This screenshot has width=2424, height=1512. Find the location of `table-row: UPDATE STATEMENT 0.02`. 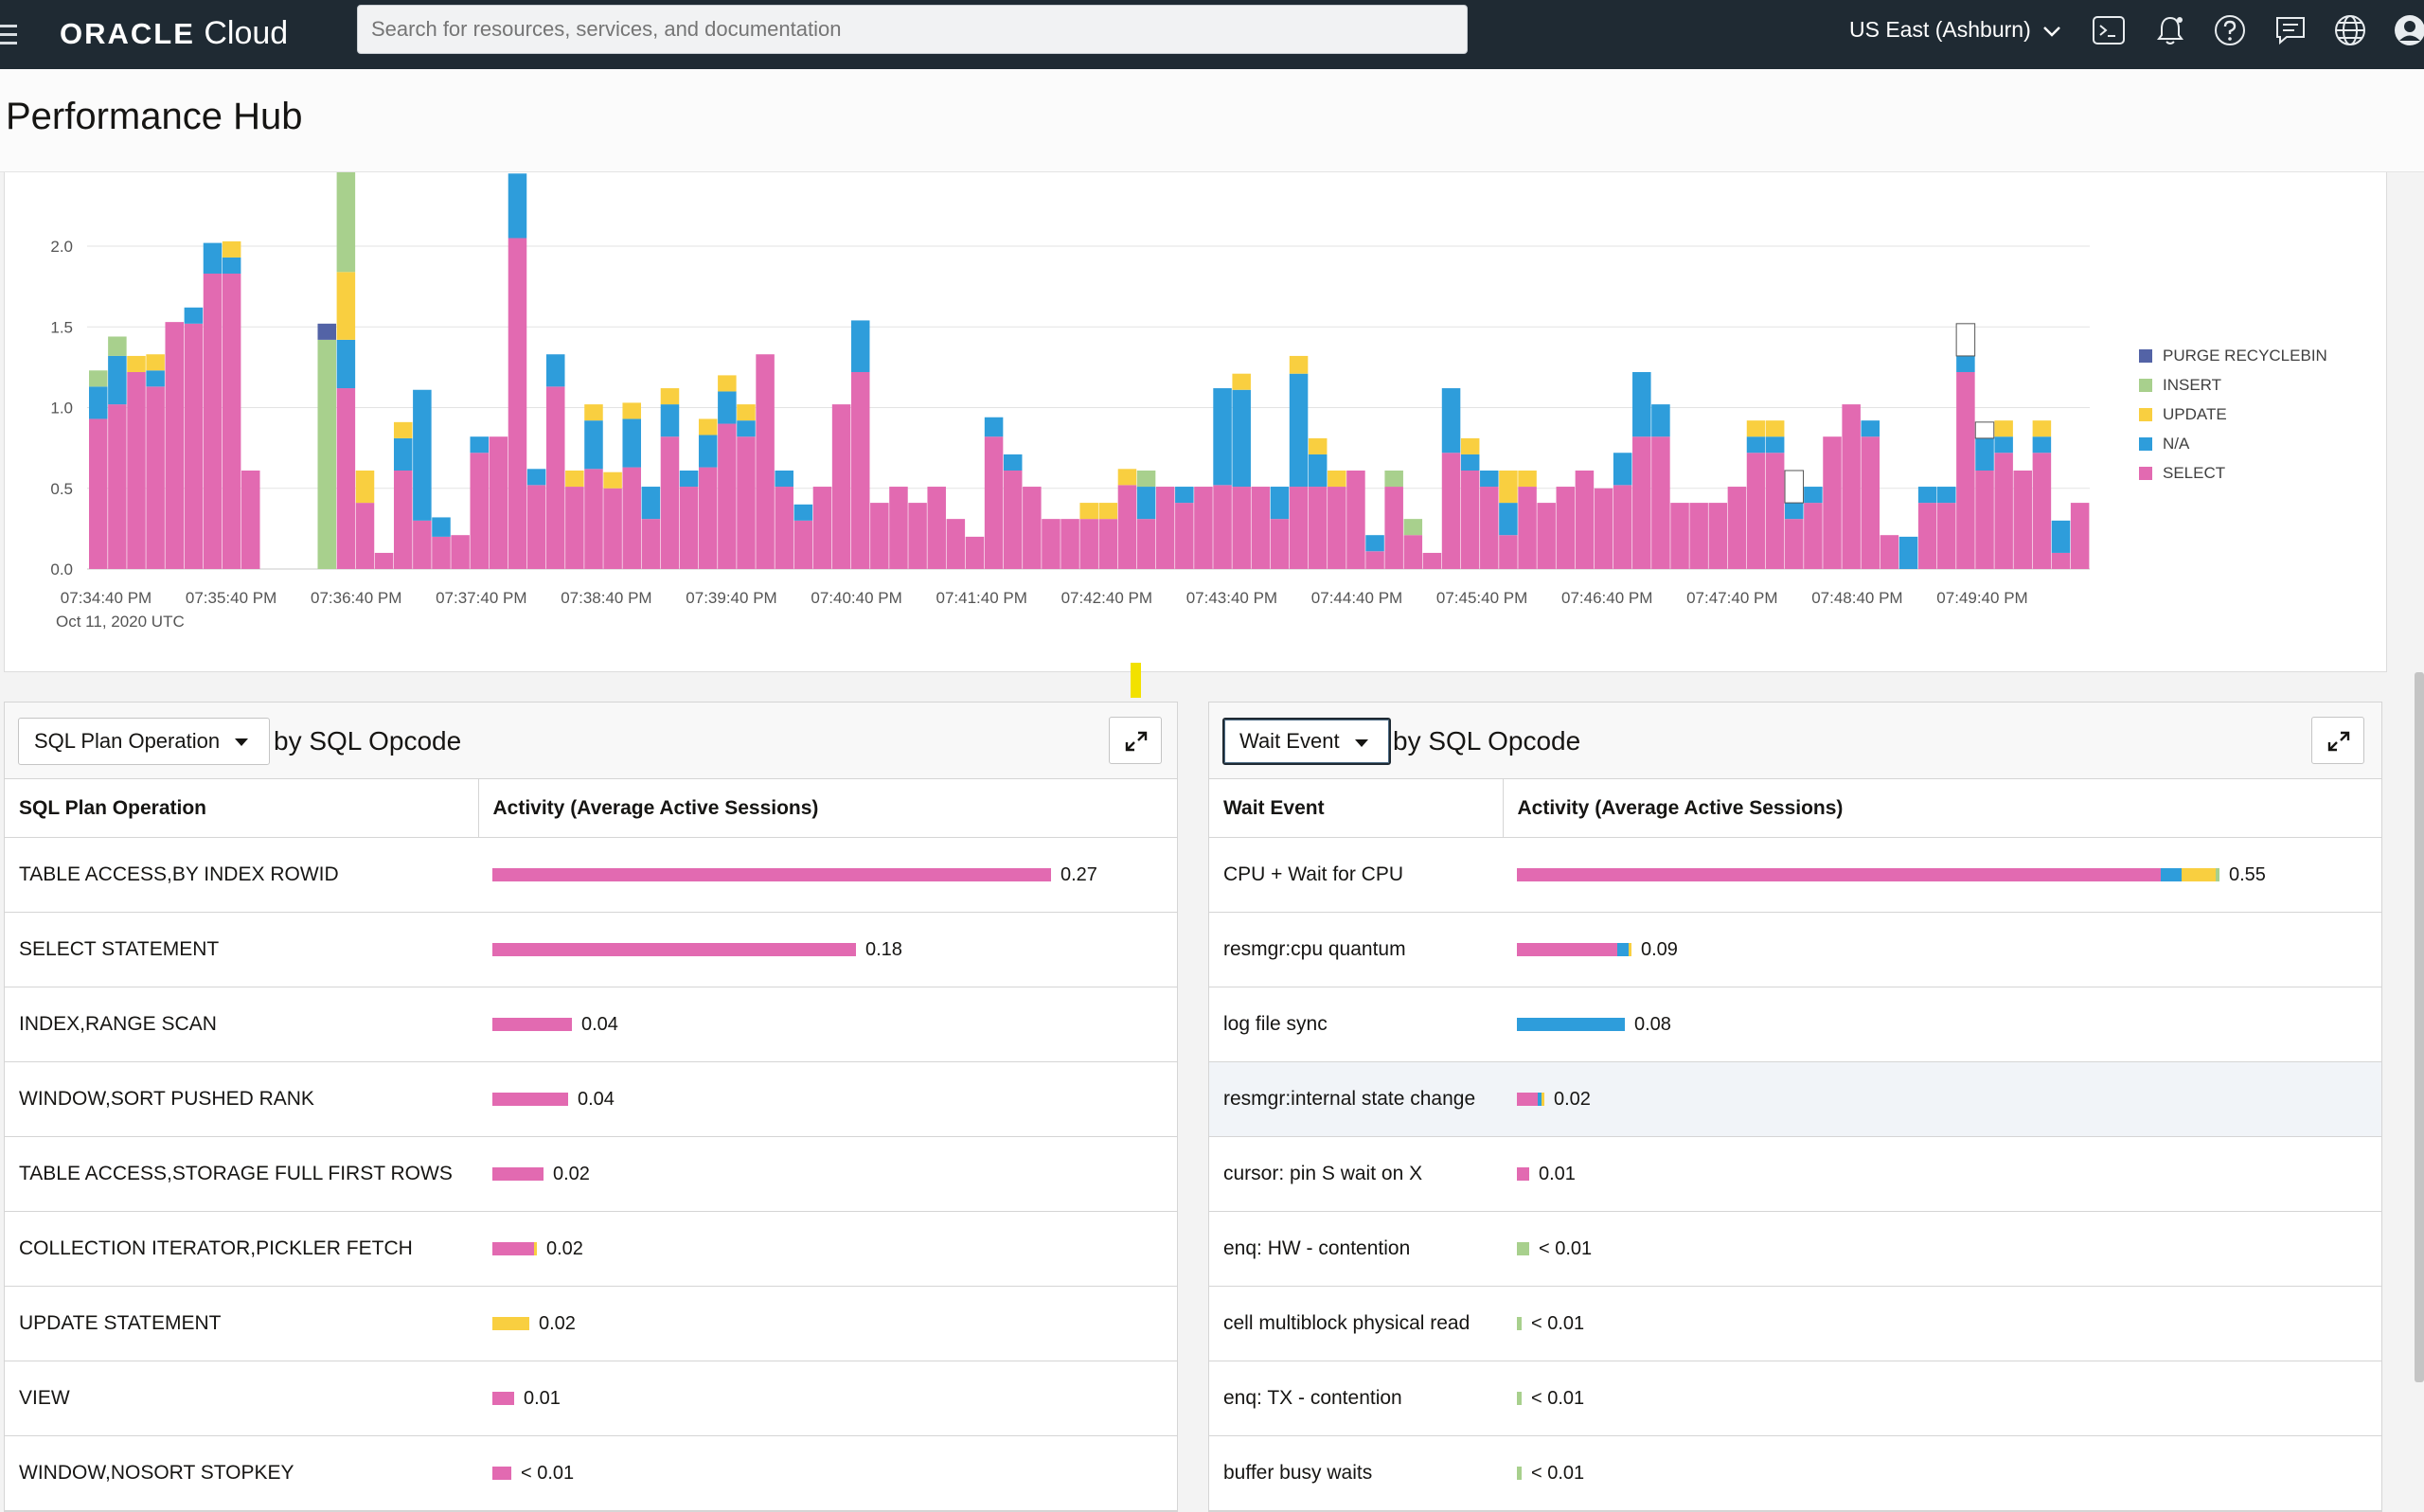

table-row: UPDATE STATEMENT 0.02 is located at coordinates (591, 1323).